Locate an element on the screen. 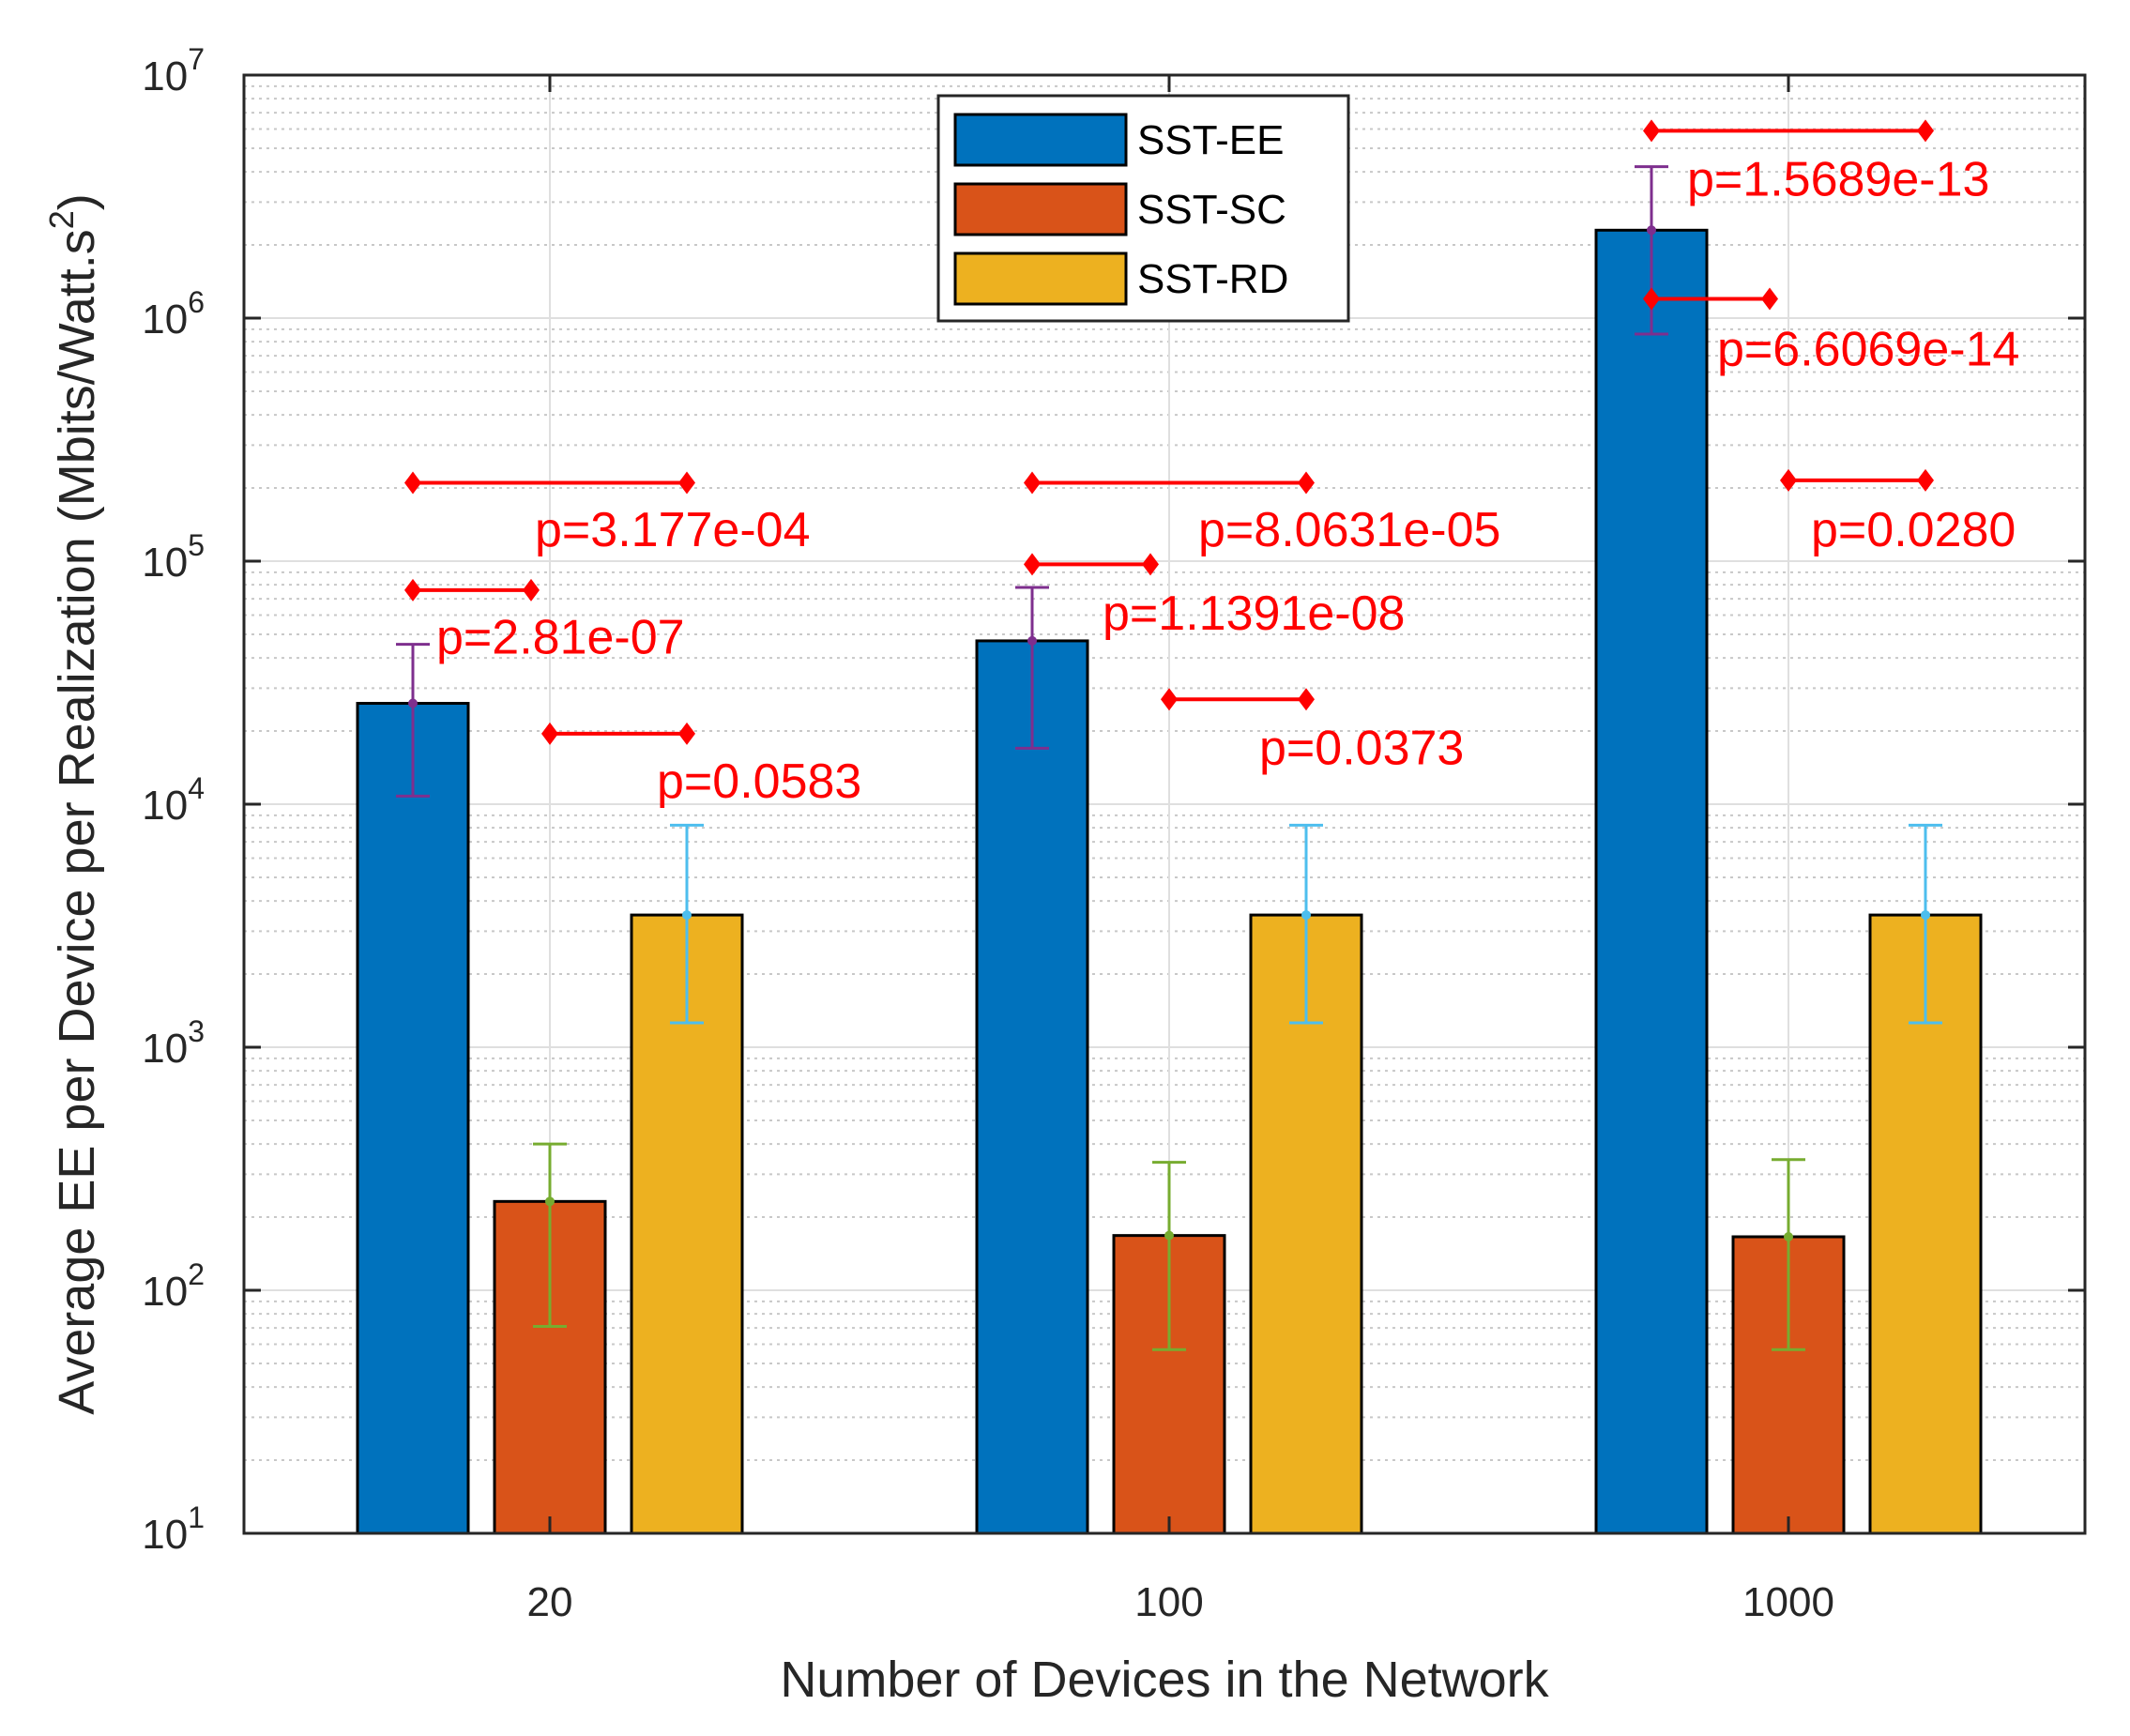 This screenshot has height=1736, width=2130. significance-bracket: p=1.1391e-08 is located at coordinates (1214, 597).